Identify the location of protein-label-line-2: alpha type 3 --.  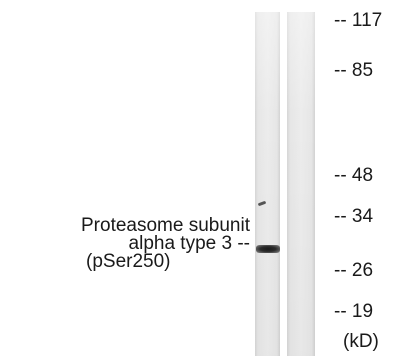
(189, 243).